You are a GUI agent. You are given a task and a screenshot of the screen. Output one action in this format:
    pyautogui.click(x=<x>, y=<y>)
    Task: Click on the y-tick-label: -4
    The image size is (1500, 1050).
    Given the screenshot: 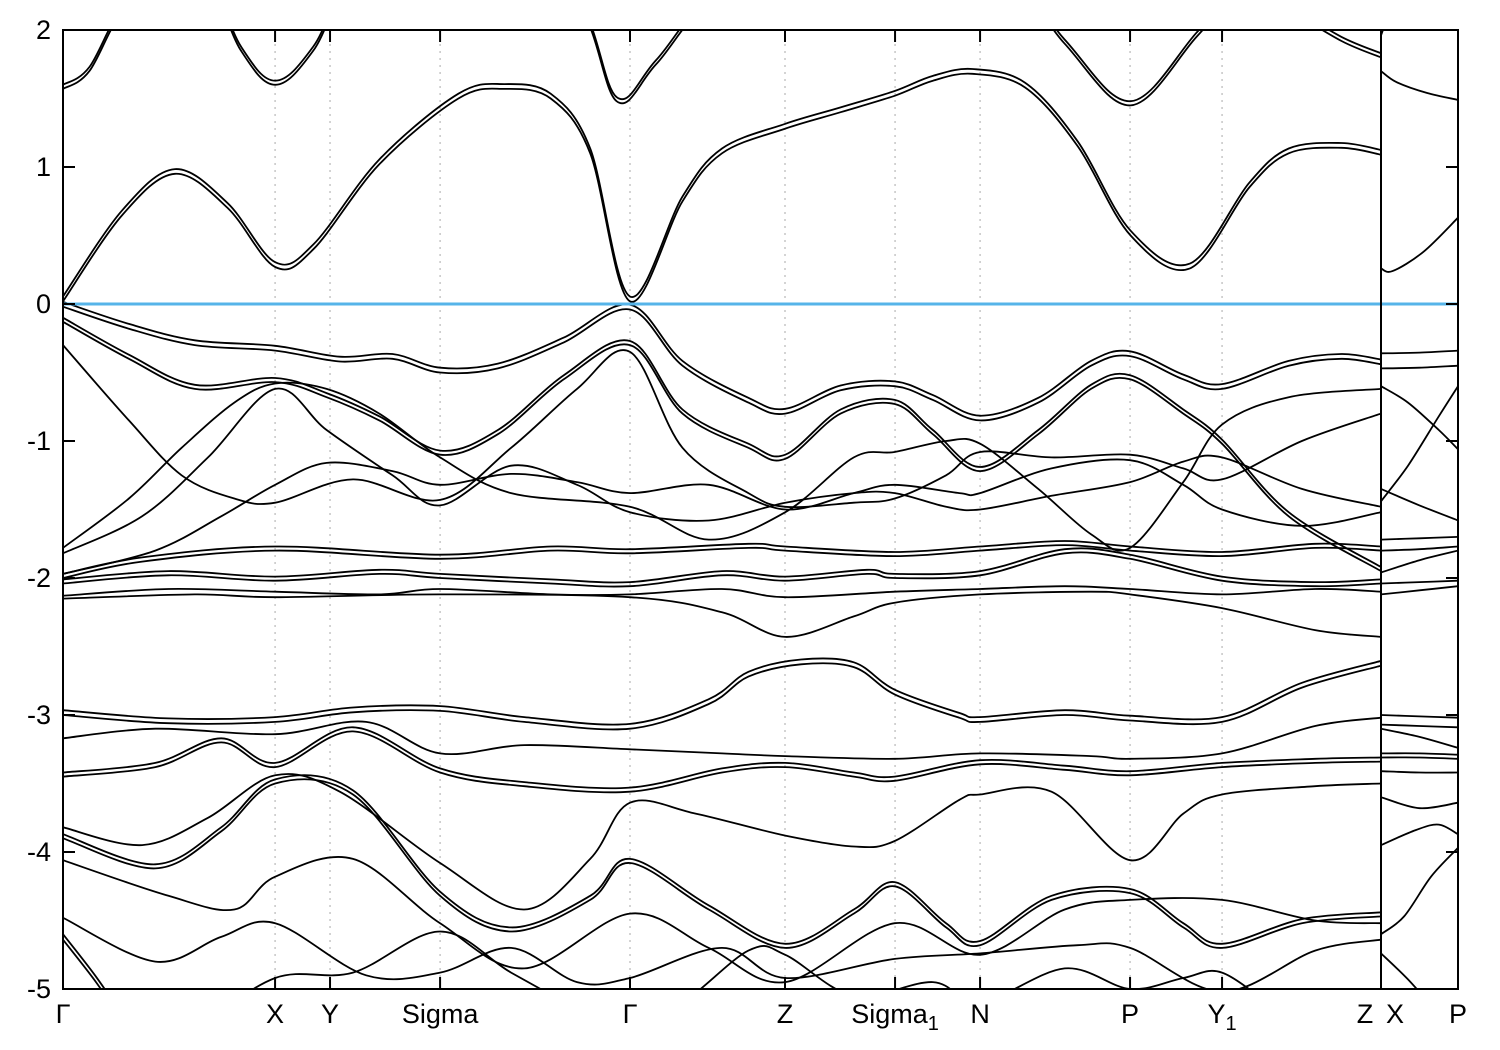 What is the action you would take?
    pyautogui.click(x=39, y=852)
    